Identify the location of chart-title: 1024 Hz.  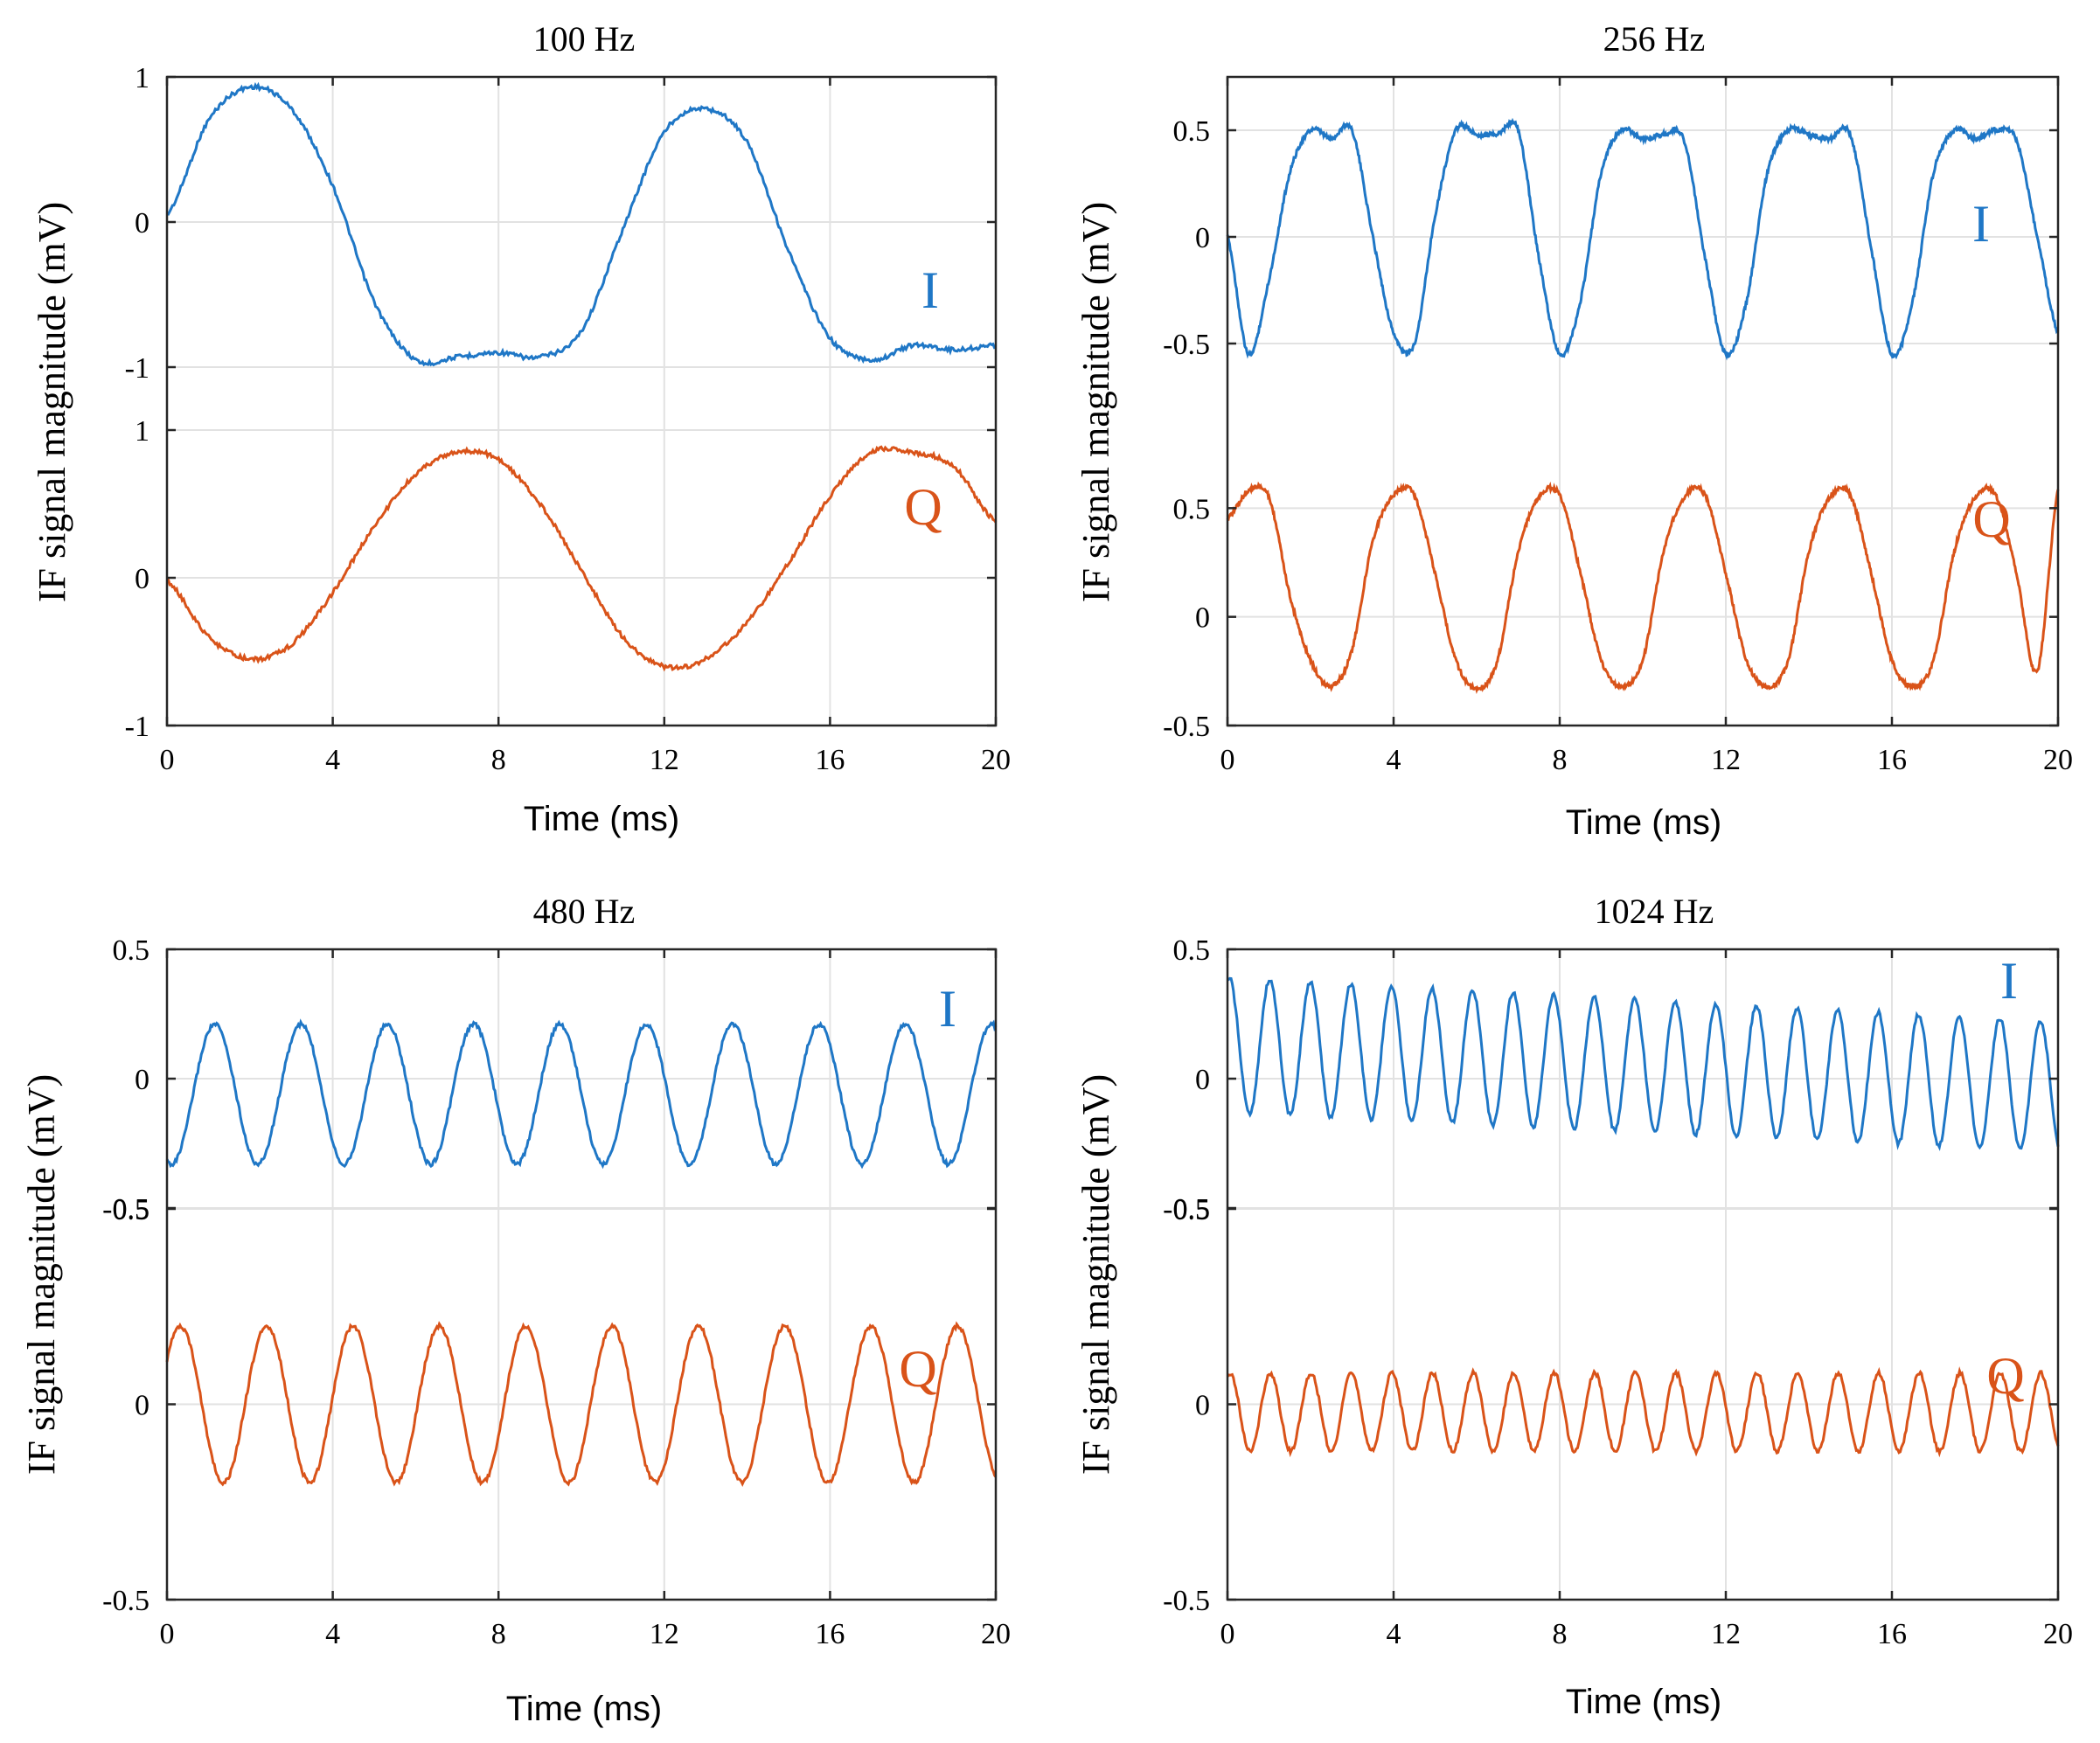
(1654, 911).